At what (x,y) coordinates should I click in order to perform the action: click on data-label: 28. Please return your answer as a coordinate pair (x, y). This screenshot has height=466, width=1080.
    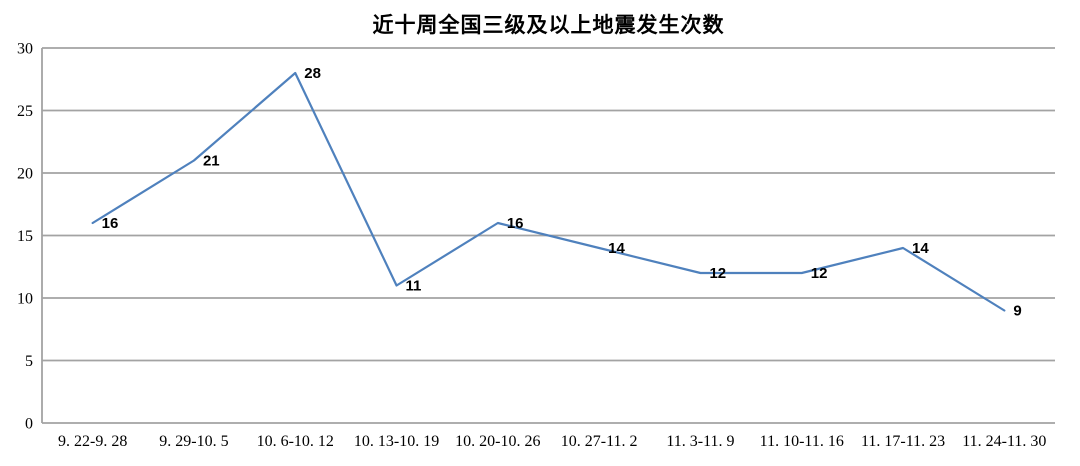
    Looking at the image, I should click on (312, 73).